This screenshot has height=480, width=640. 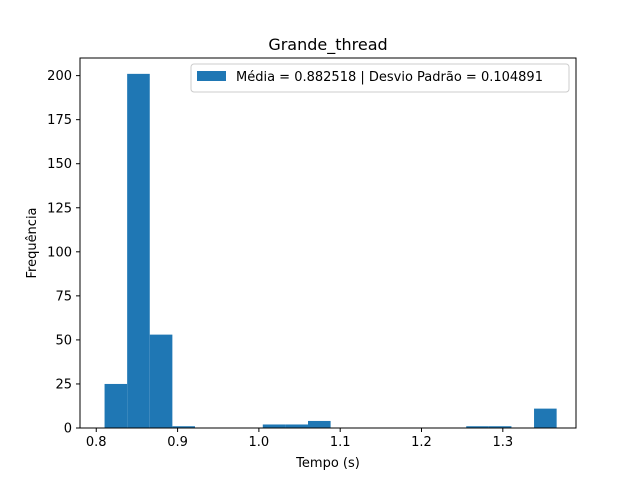 I want to click on y-tick-label: 200, so click(x=59, y=76).